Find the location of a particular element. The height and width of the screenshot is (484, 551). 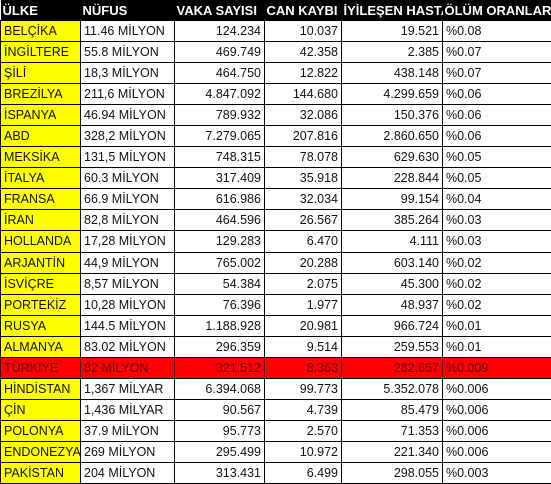

cases-cell: 95.773 is located at coordinates (220, 430).